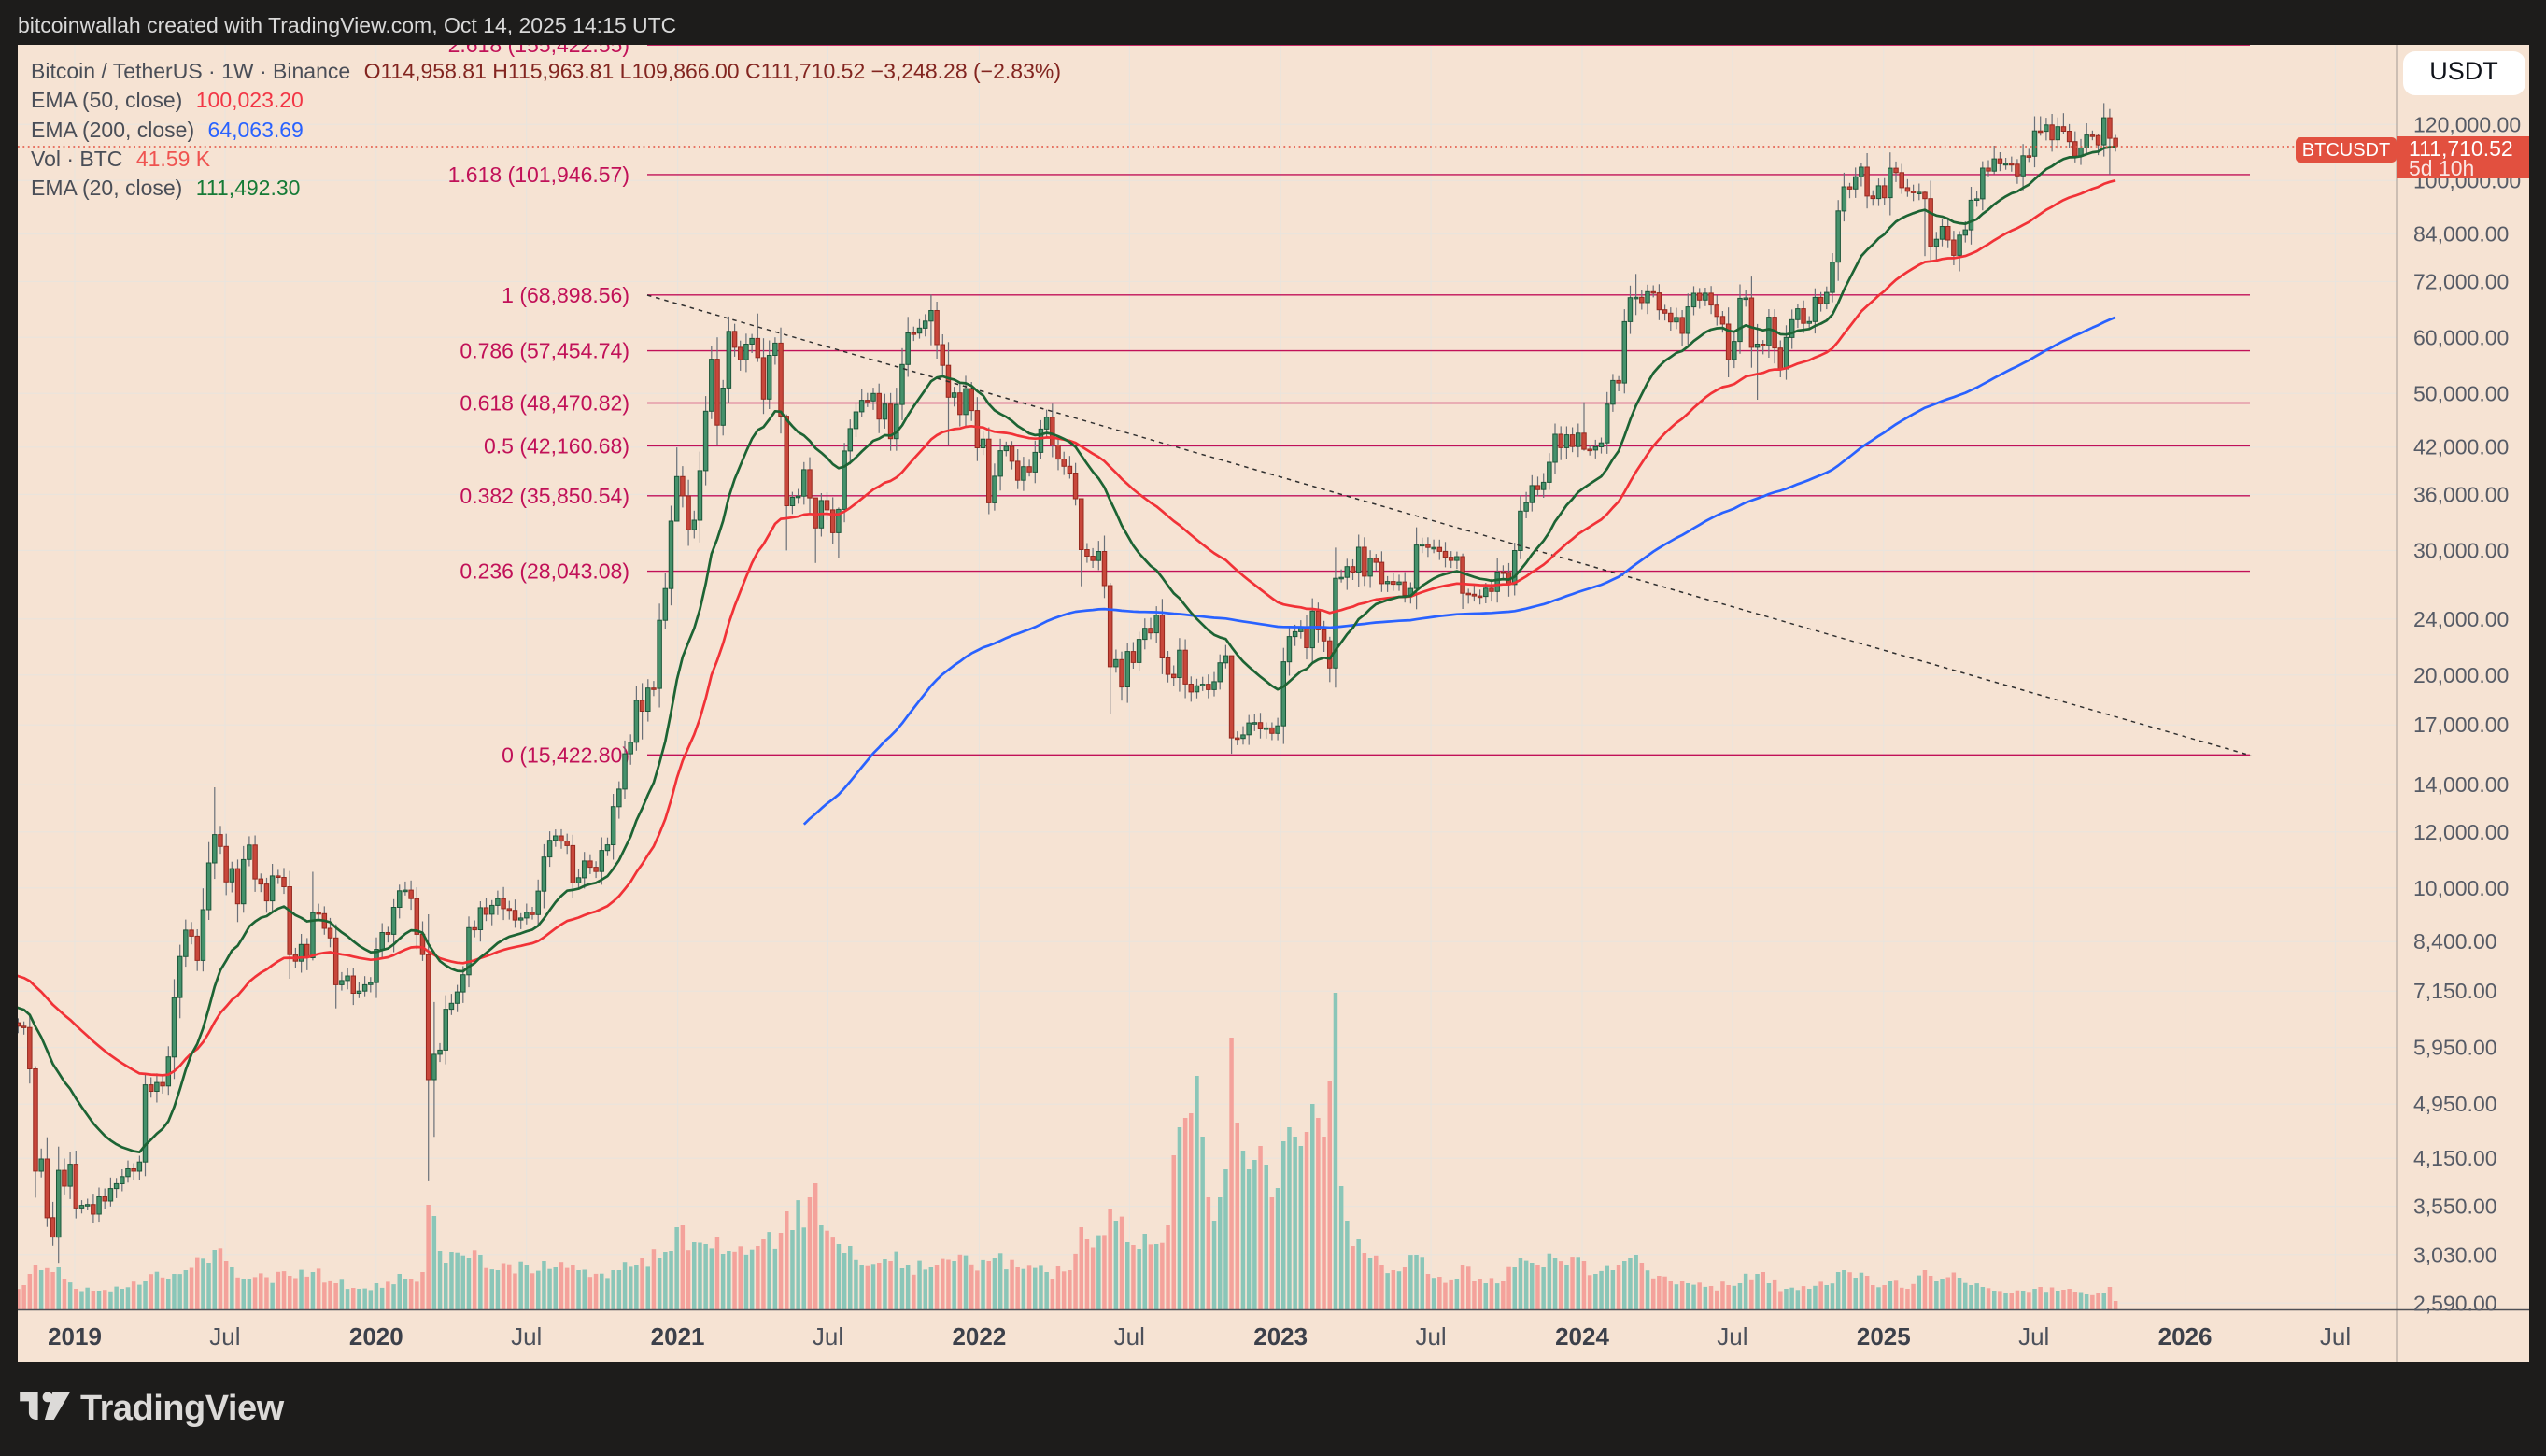 The height and width of the screenshot is (1456, 2546). Describe the element at coordinates (2455, 941) in the screenshot. I see `svg-text: 8,400.00` at that location.